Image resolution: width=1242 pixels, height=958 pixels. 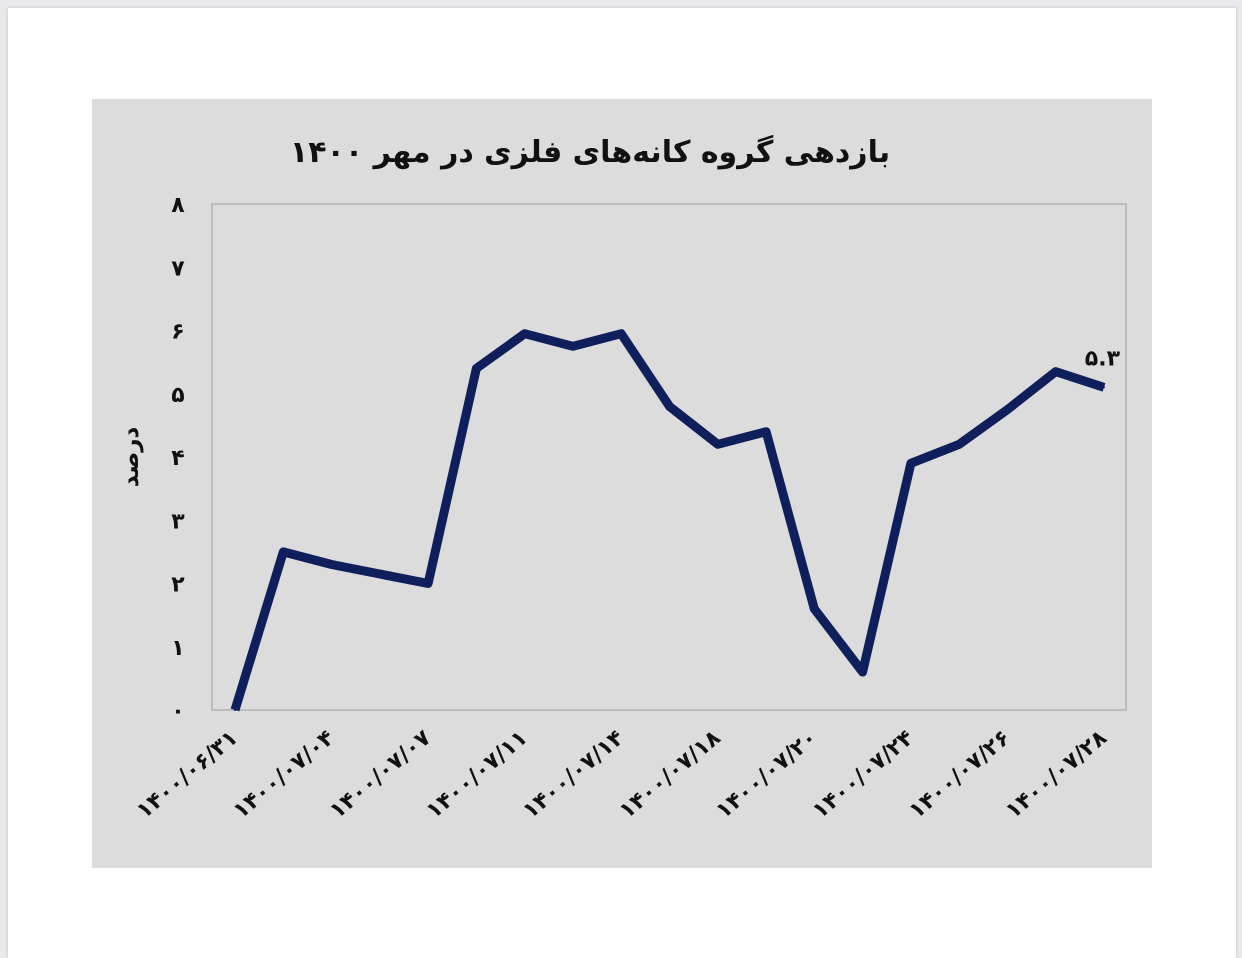 What do you see at coordinates (177, 711) in the screenshot?
I see `y-tick-label: ۰` at bounding box center [177, 711].